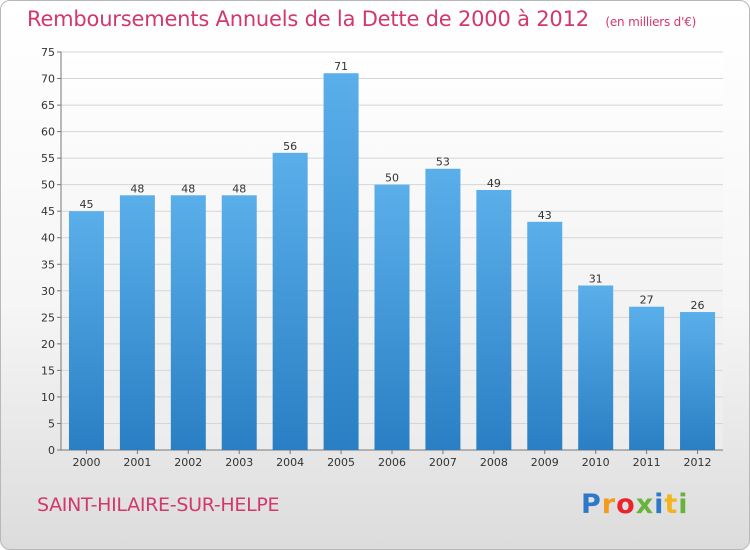  I want to click on y-tick-label: 50, so click(48, 185).